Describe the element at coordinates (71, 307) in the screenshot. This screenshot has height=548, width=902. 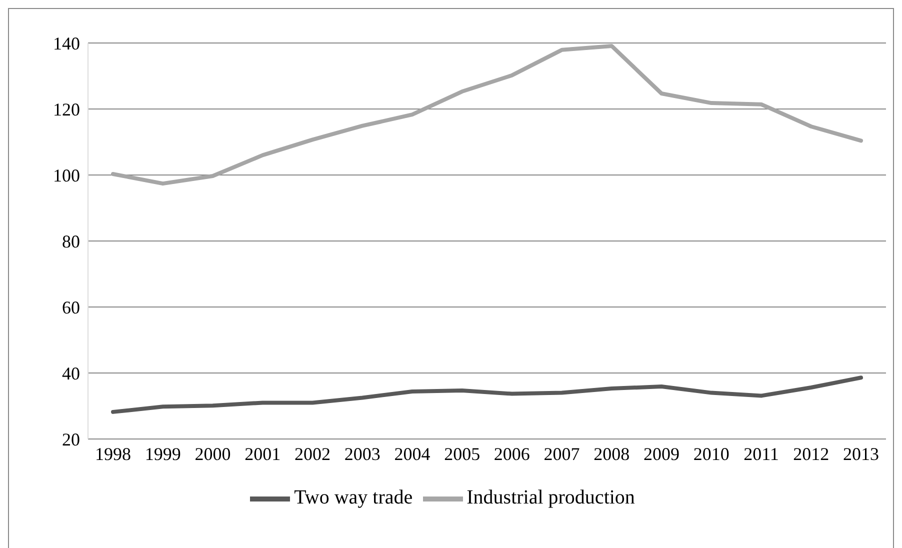
I see `y-tick-label: 60` at that location.